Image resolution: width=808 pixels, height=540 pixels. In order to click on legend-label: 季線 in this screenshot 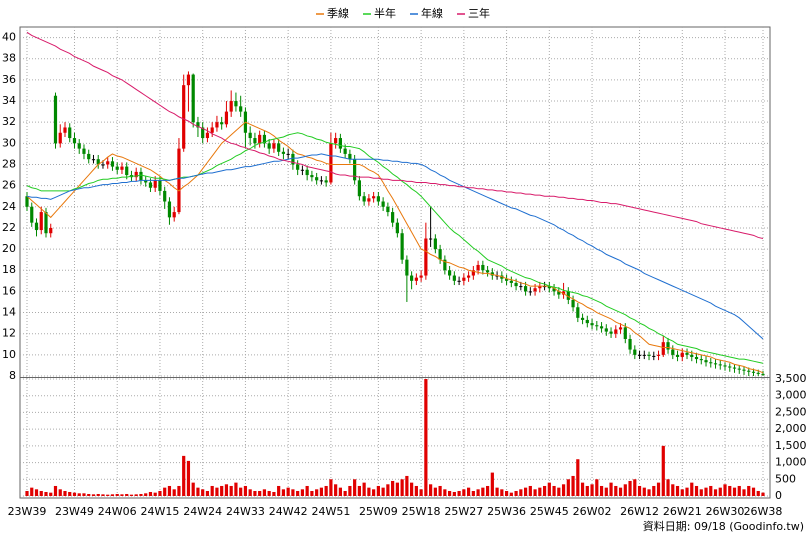, I will do `click(338, 13)`.